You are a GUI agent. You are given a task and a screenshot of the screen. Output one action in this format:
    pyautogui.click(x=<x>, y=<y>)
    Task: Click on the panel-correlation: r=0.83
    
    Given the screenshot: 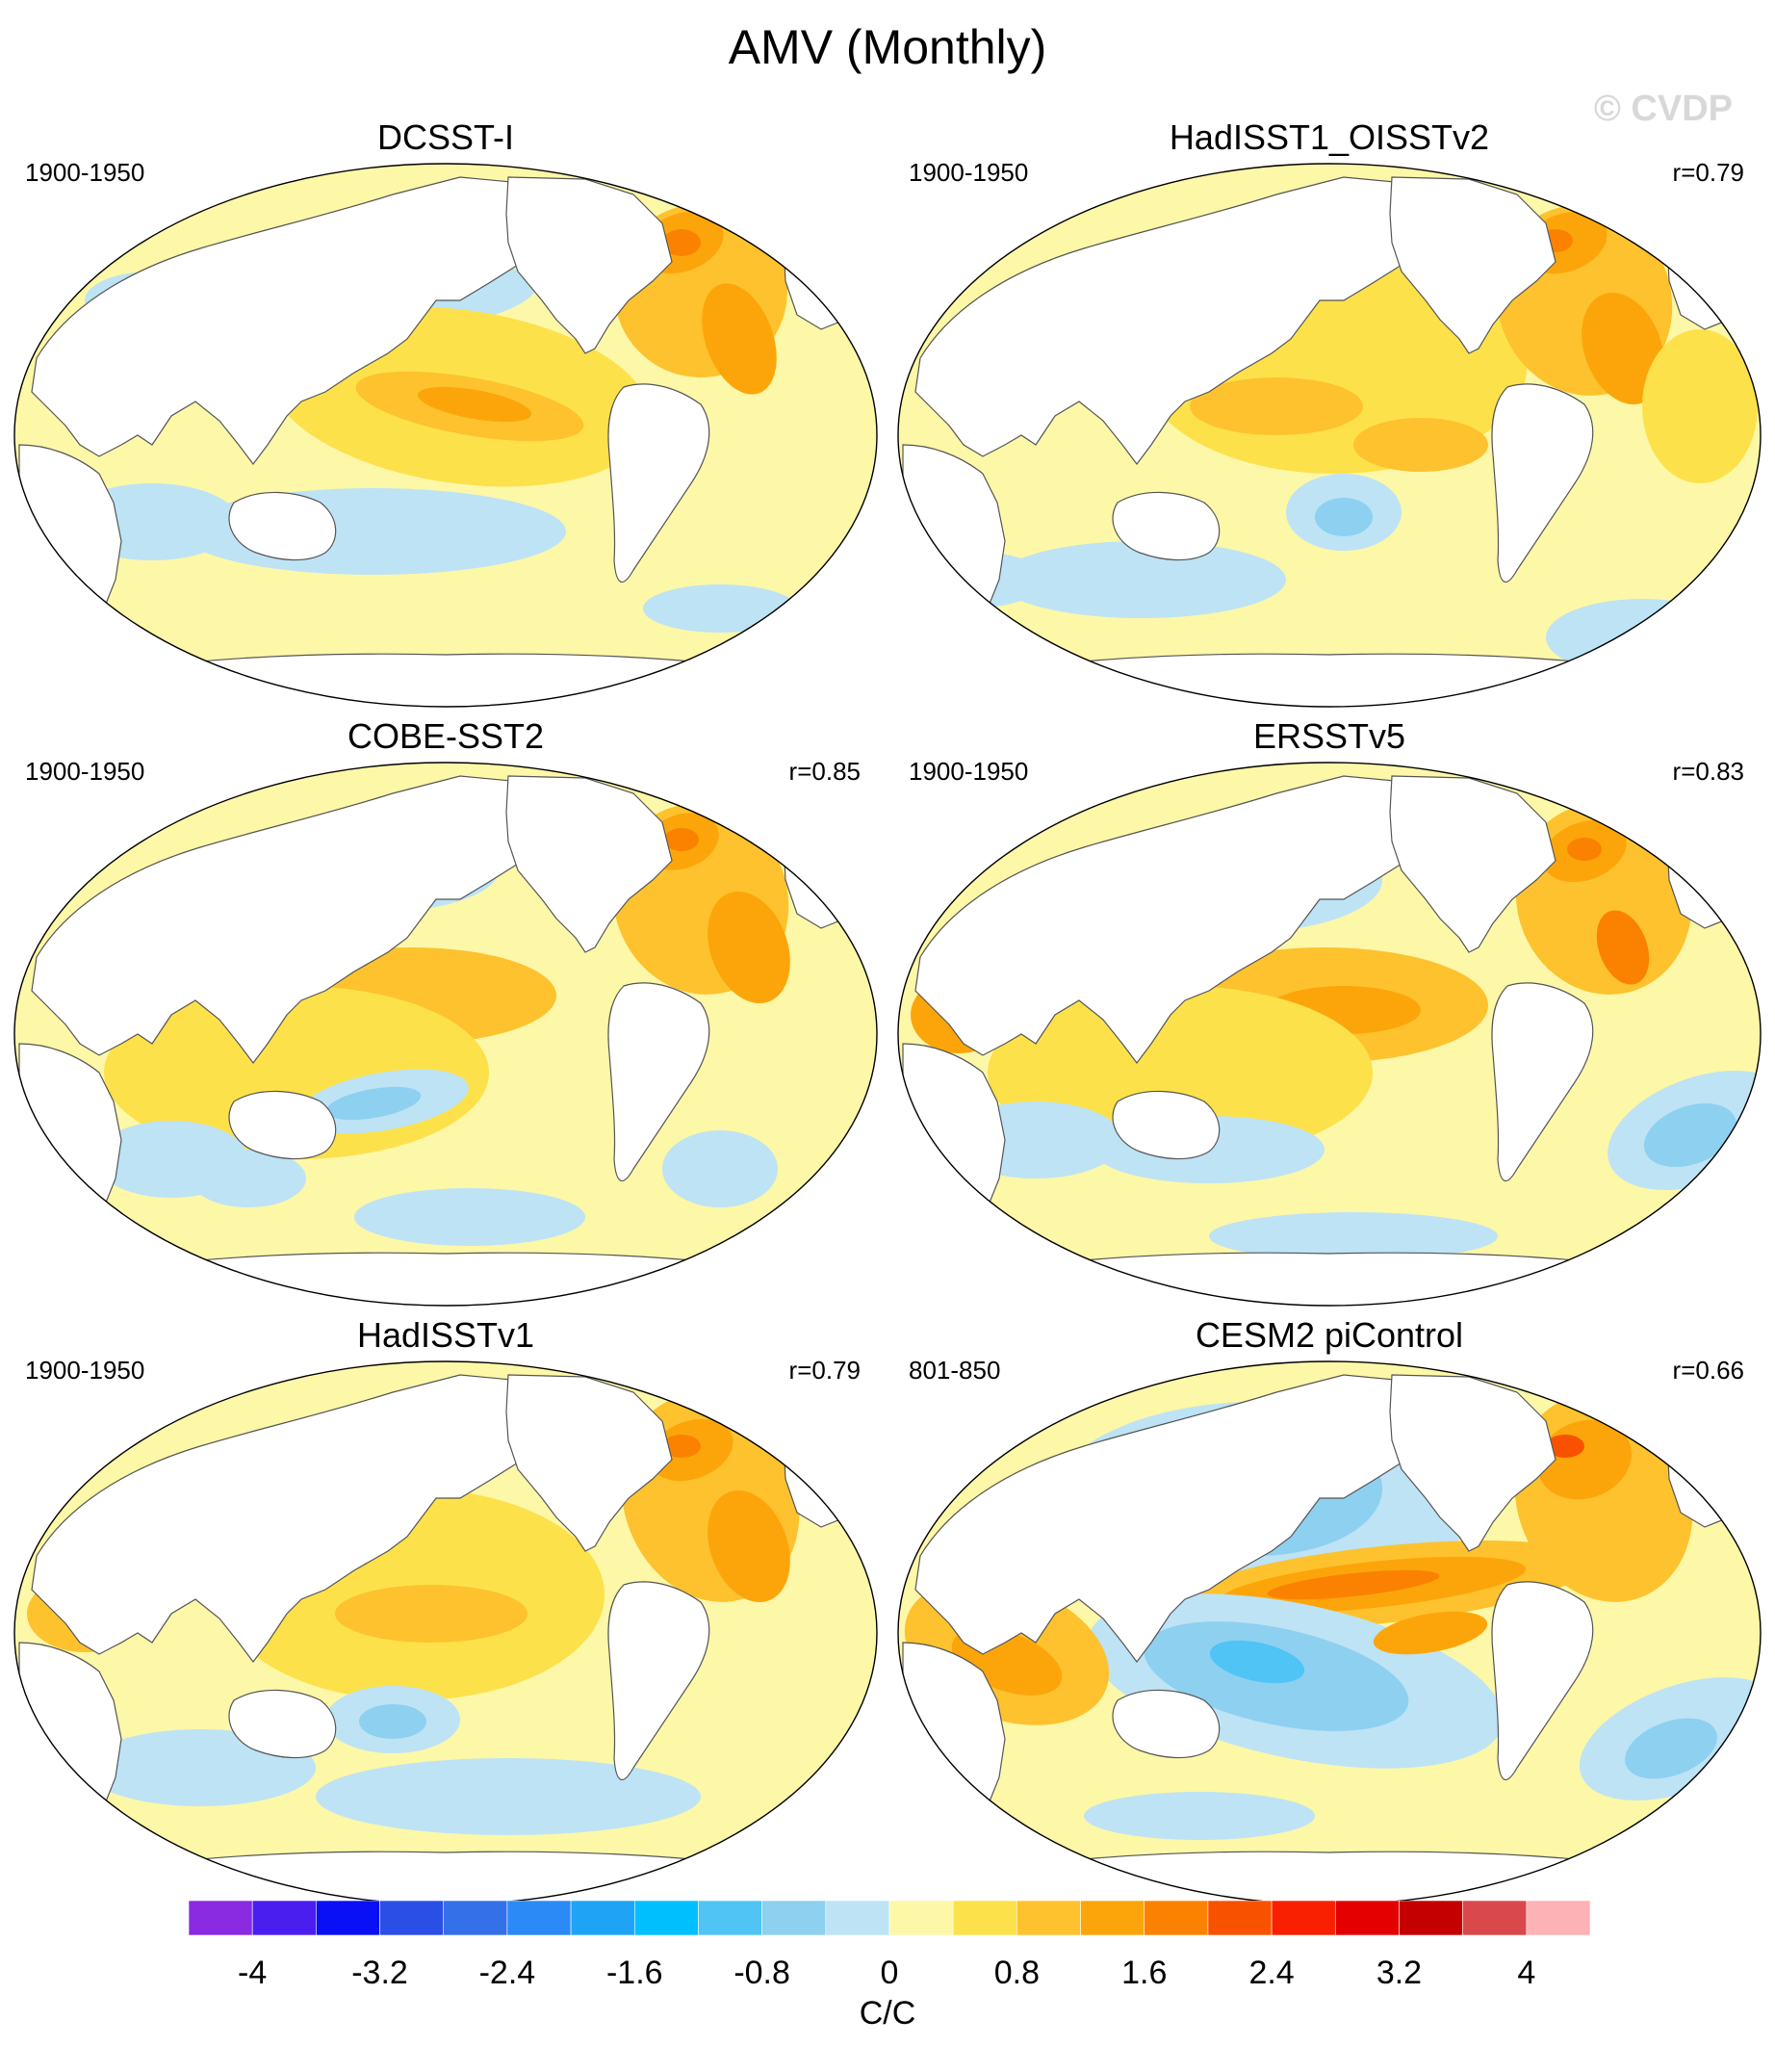 What is the action you would take?
    pyautogui.click(x=1708, y=771)
    